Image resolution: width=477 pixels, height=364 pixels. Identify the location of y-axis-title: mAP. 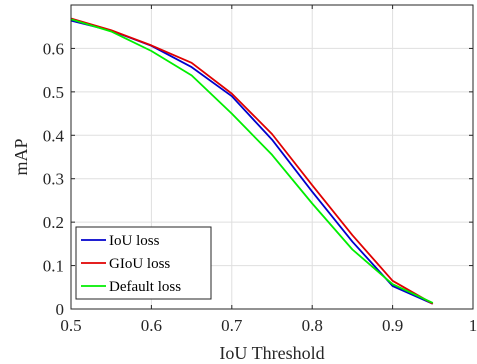
(21, 156).